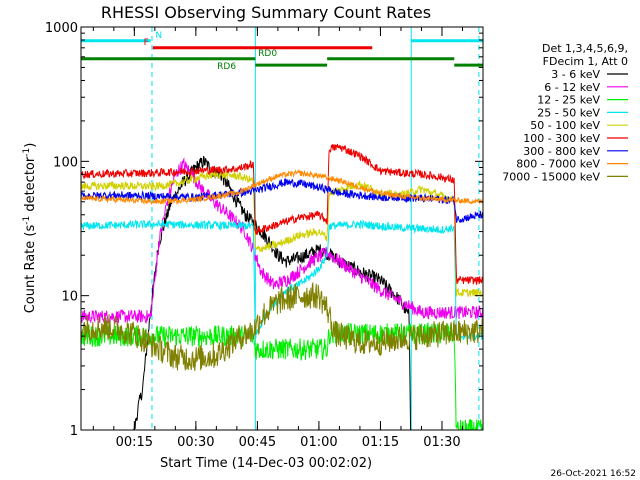  What do you see at coordinates (441, 442) in the screenshot?
I see `x-tick-label: 01:30` at bounding box center [441, 442].